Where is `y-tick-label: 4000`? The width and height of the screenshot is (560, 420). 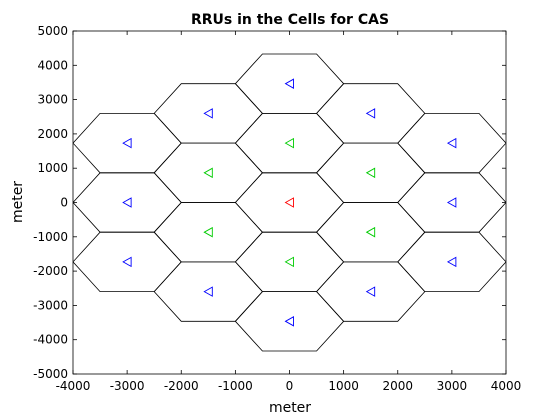
y-tick-label: 4000 is located at coordinates (52, 65).